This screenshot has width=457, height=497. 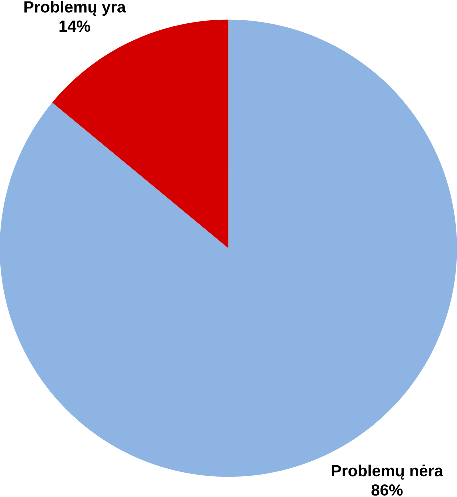 I want to click on slice-label: Problemų yra, so click(x=75, y=8).